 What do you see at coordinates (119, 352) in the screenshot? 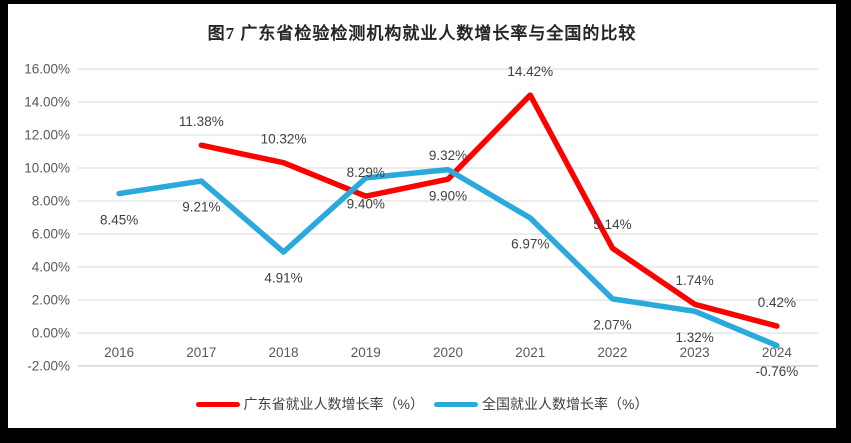
I see `svg-text: 2016` at bounding box center [119, 352].